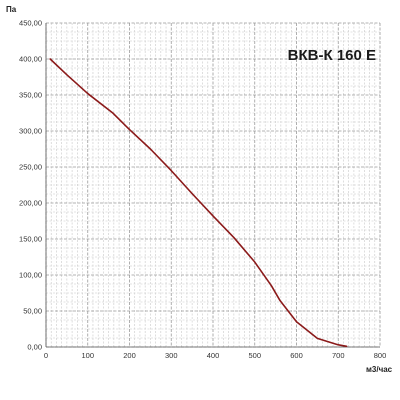 The width and height of the screenshot is (400, 400). Describe the element at coordinates (332, 55) in the screenshot. I see `chart-title: ВКВ-К 160 Е` at that location.